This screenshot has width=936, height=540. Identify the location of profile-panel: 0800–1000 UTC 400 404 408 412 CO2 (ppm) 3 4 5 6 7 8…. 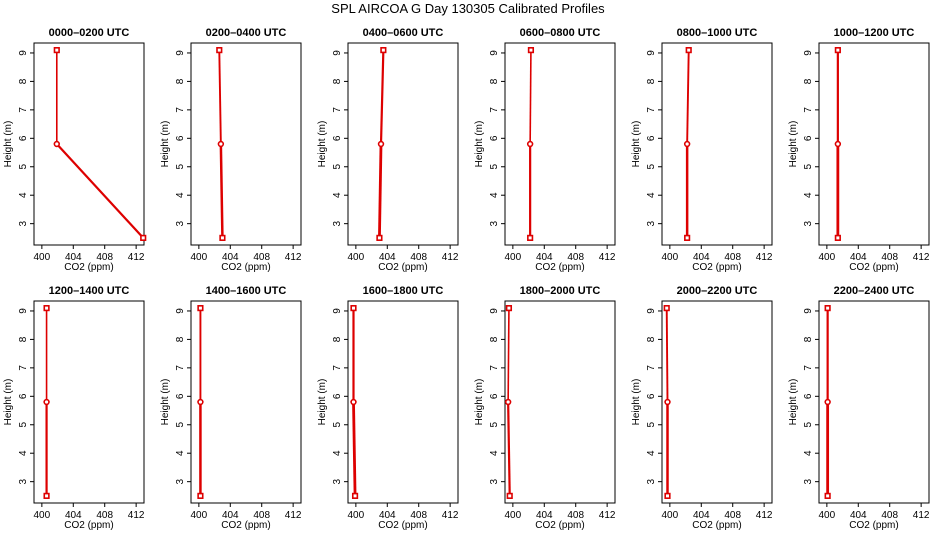
(702, 150).